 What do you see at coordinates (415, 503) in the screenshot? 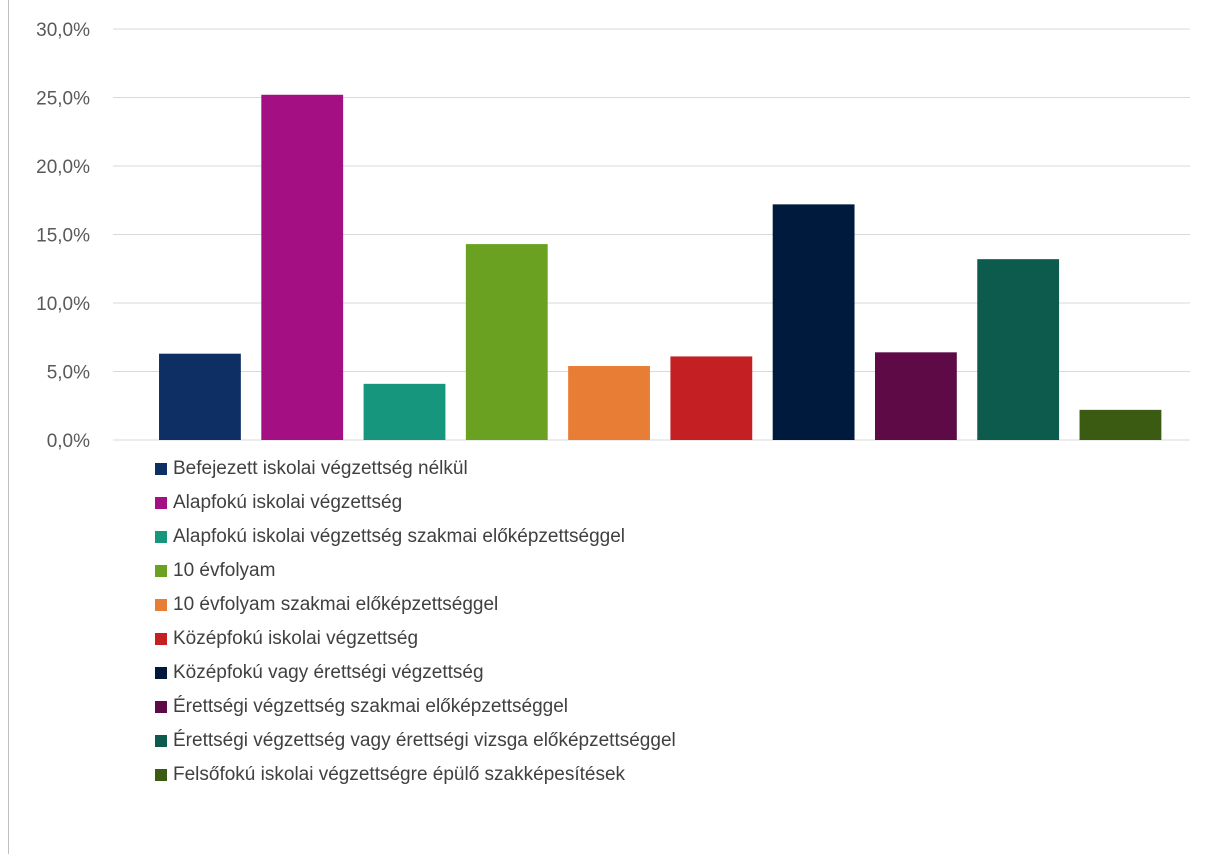
I see `legend-item: Alapfokú iskolai végzettség` at bounding box center [415, 503].